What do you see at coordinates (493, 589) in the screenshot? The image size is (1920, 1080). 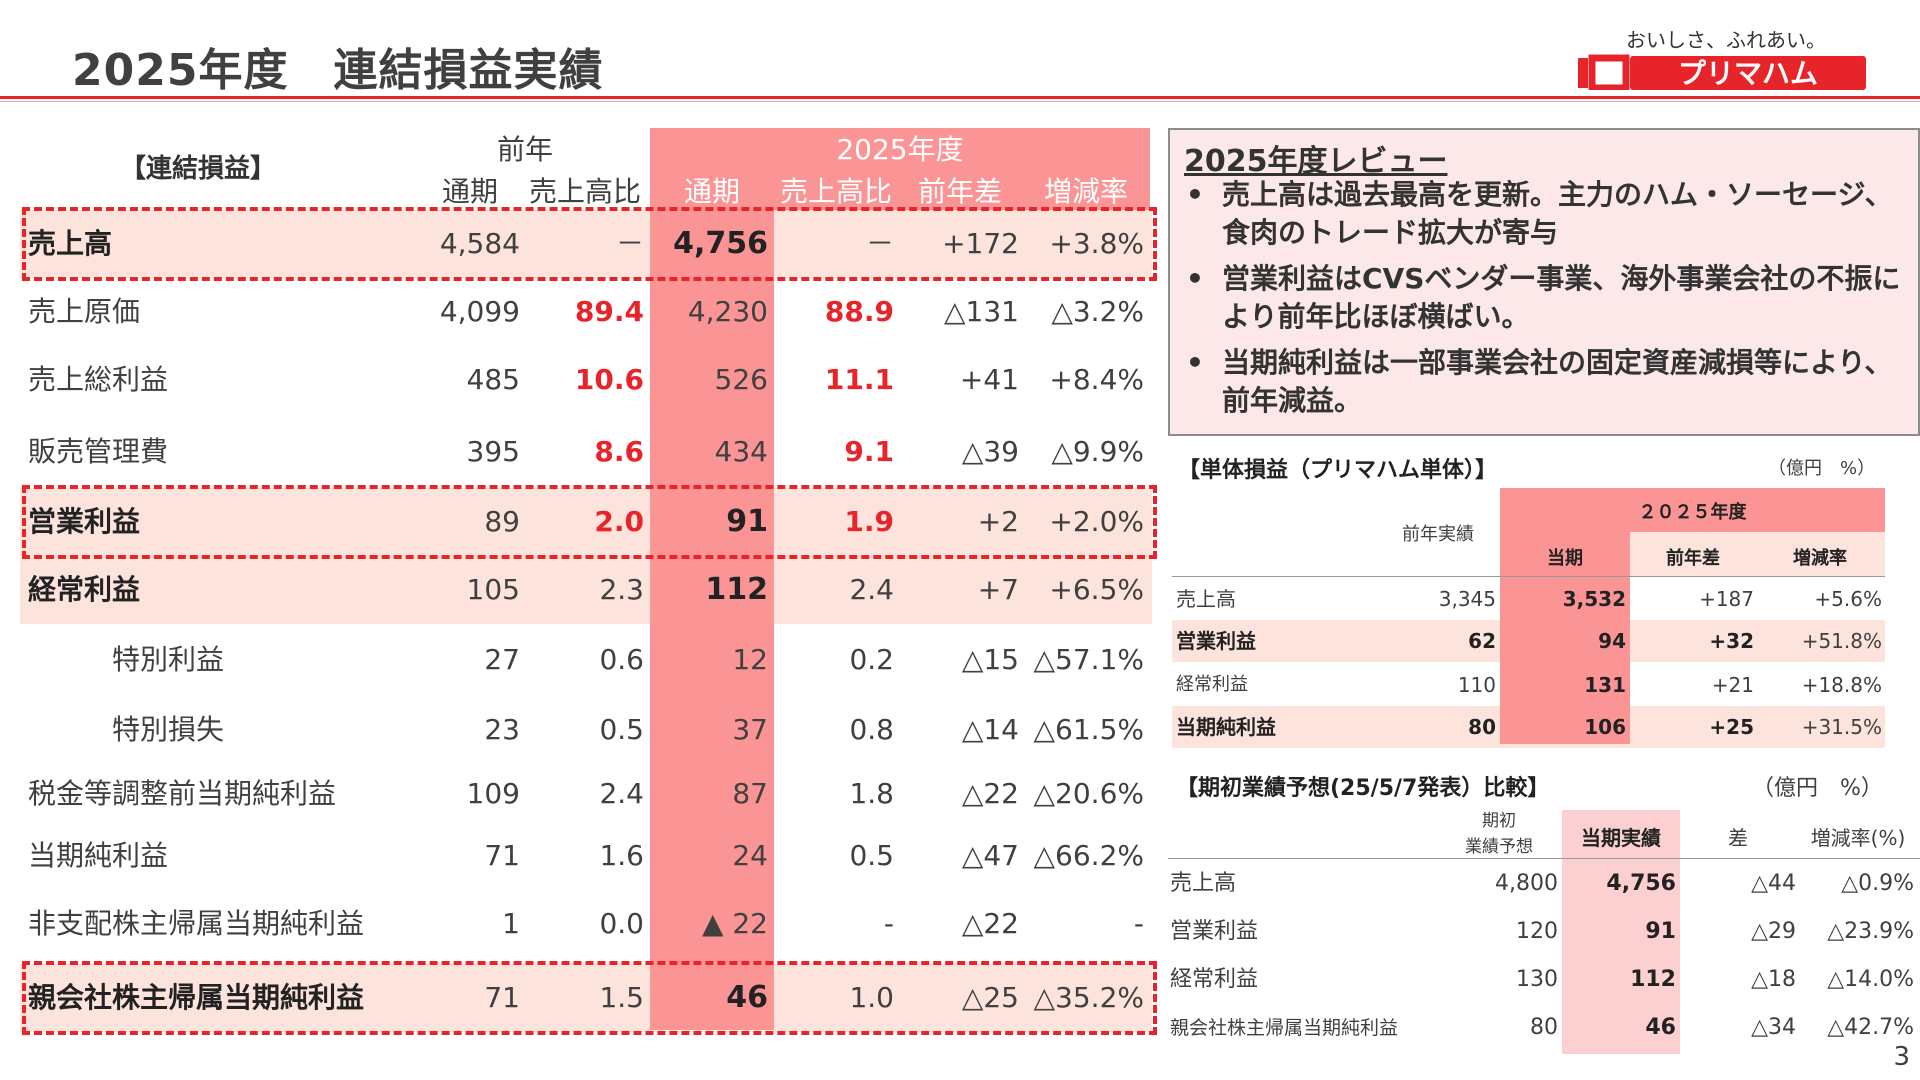 I see `prev-value: 105` at bounding box center [493, 589].